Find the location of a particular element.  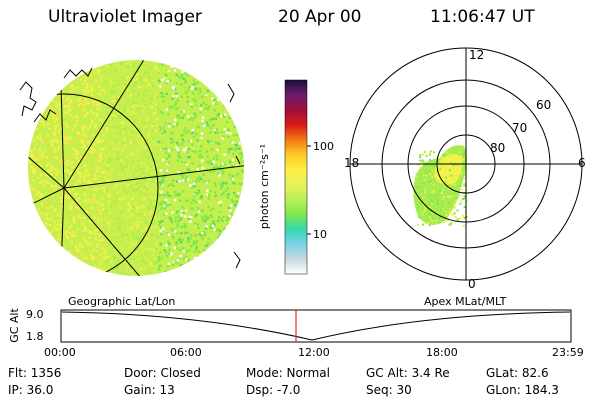

apex-caption: Apex MLat/MLT is located at coordinates (465, 301).